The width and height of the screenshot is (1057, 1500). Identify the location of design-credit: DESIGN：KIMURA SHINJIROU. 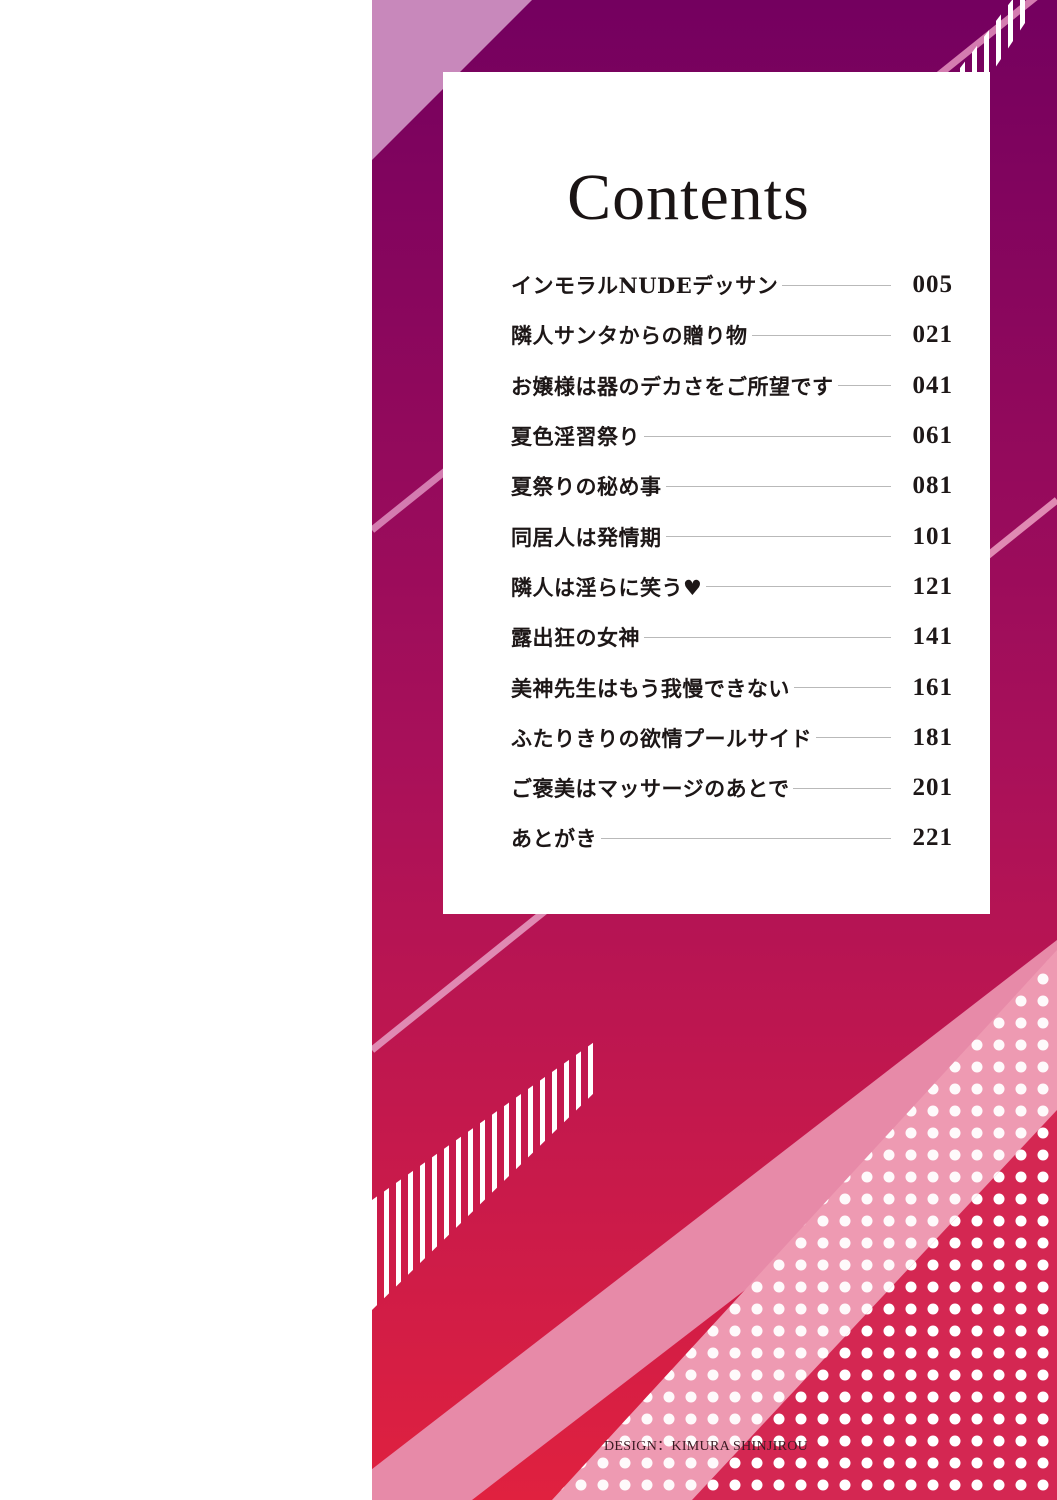
(706, 1446).